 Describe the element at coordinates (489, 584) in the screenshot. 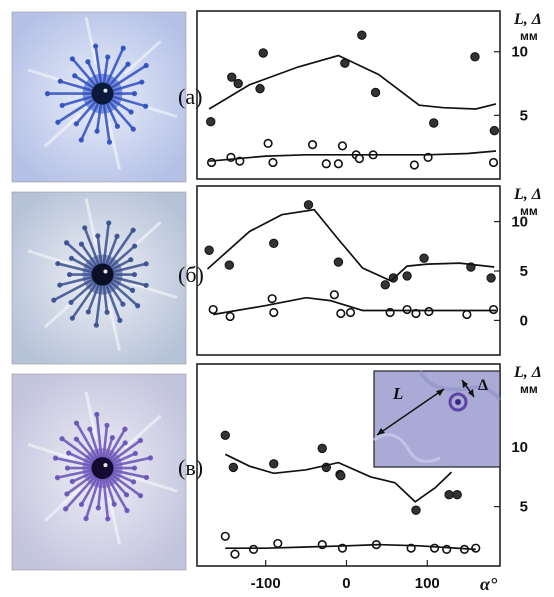

I see `x-axis-label: α°` at that location.